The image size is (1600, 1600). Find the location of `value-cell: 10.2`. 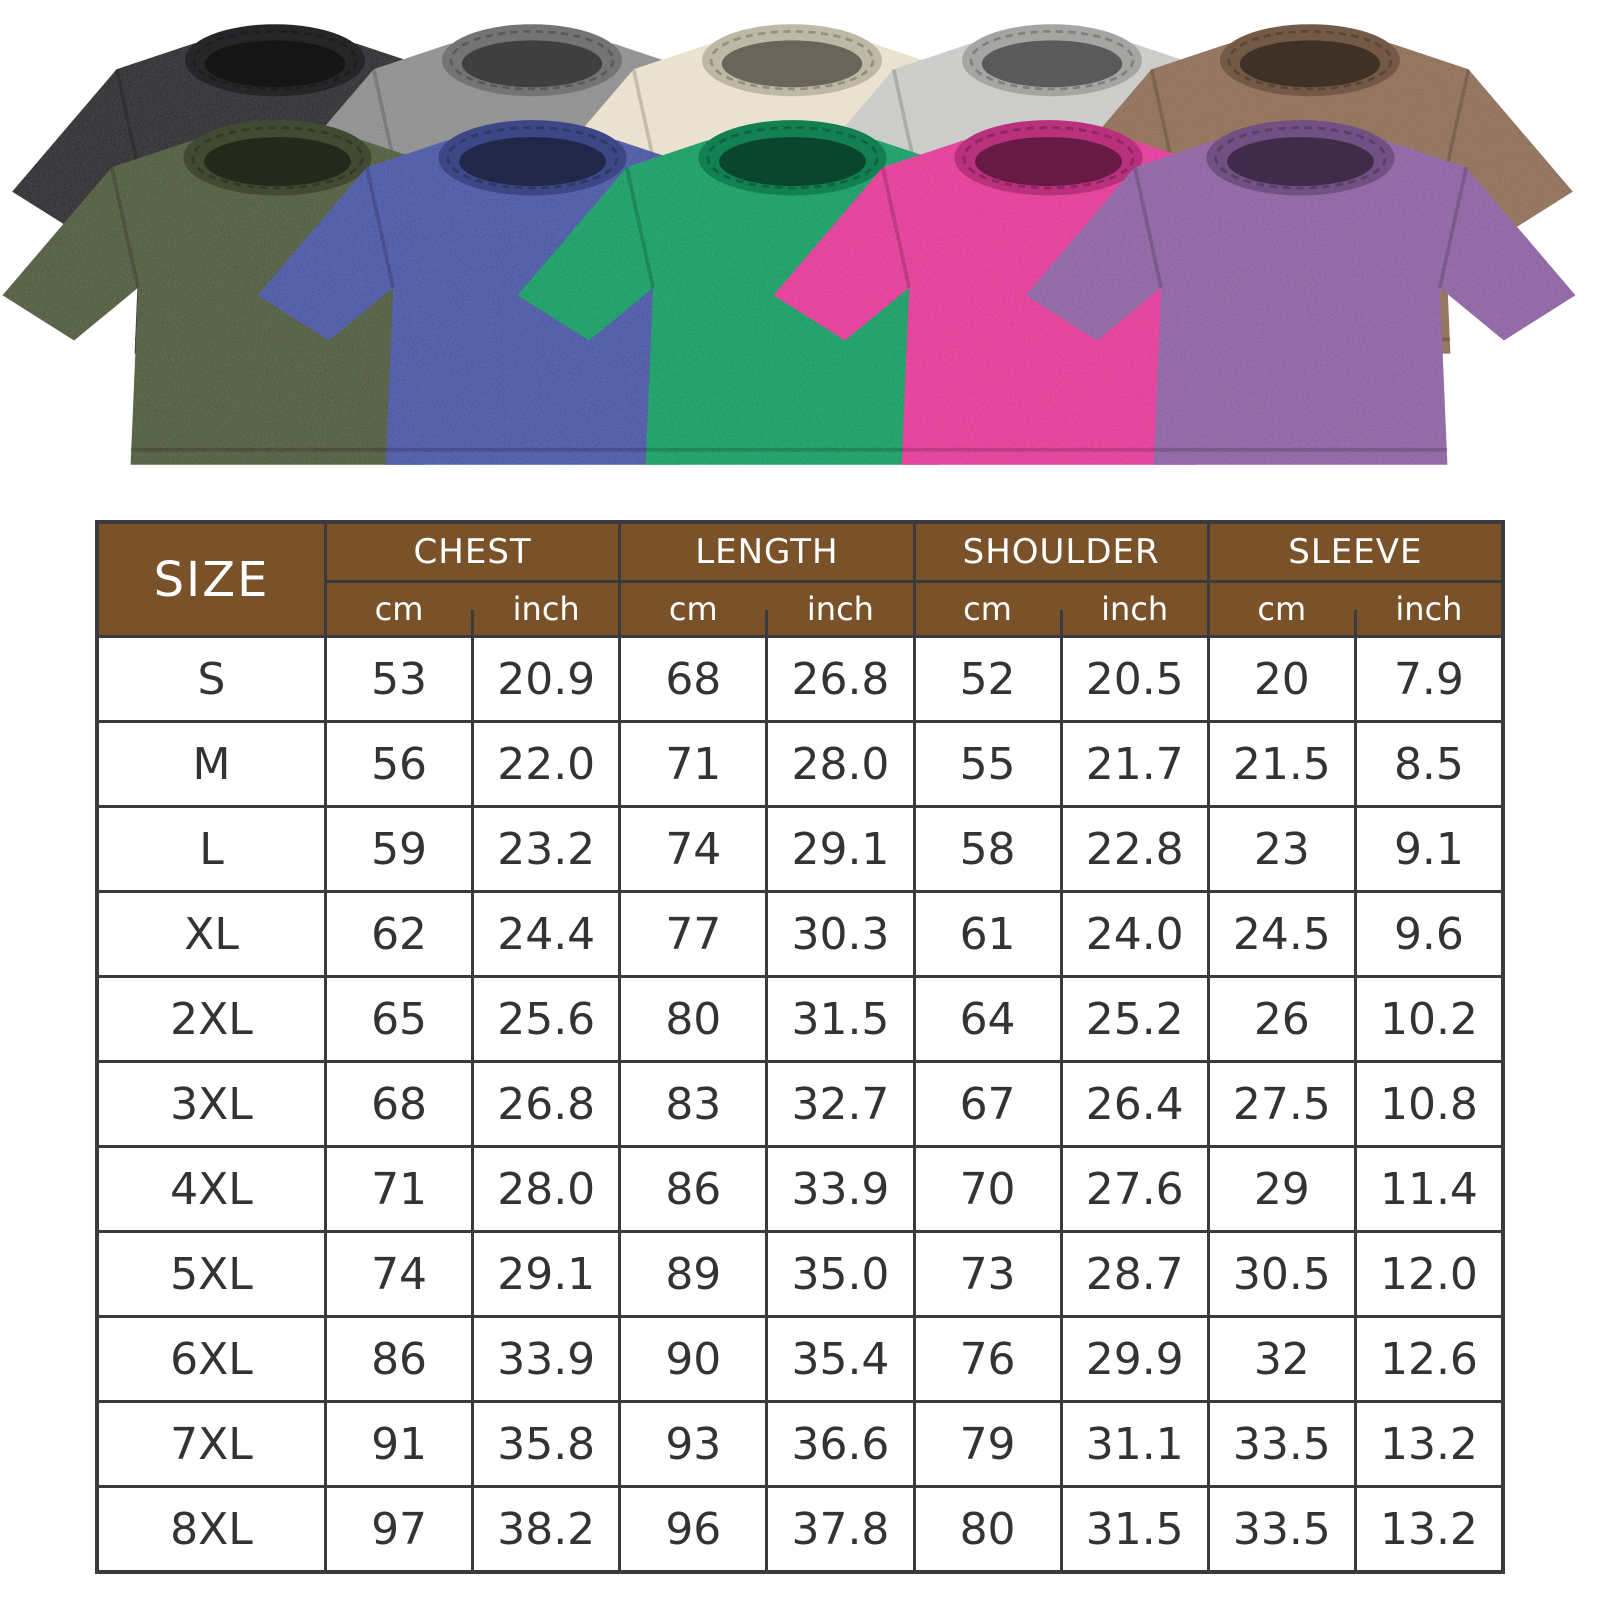

value-cell: 10.2 is located at coordinates (1428, 1019).